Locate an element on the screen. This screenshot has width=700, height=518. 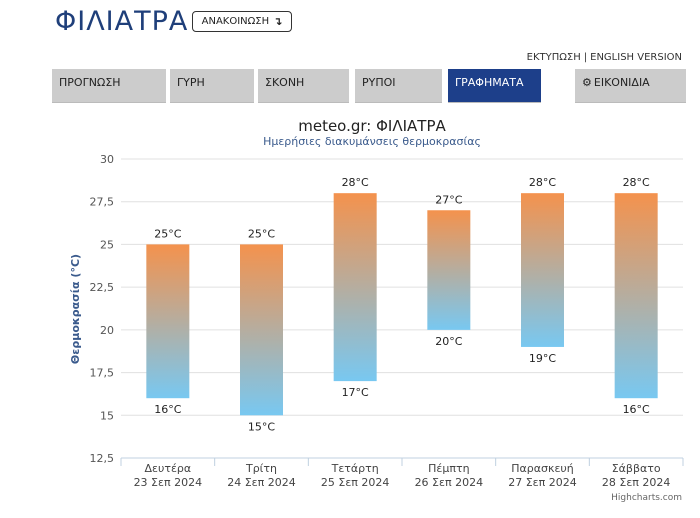
chart-subtitle: Ημερήσιες διακυμάνσεις θερμοκρασίας is located at coordinates (372, 141).